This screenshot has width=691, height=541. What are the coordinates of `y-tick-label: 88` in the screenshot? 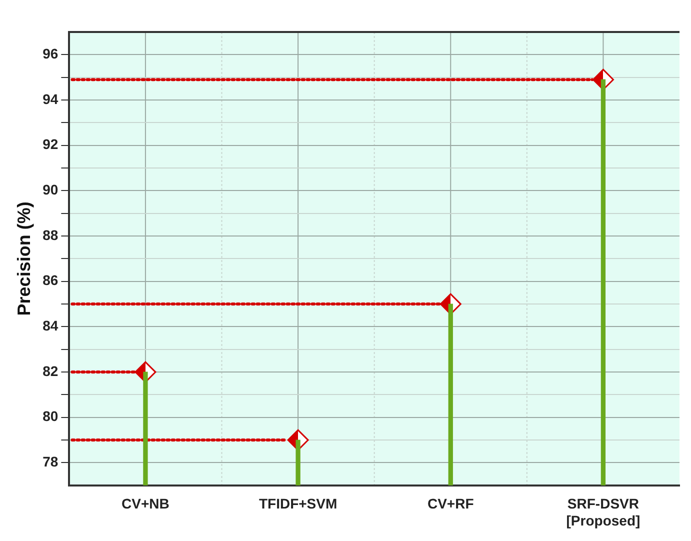 It's located at (50, 234).